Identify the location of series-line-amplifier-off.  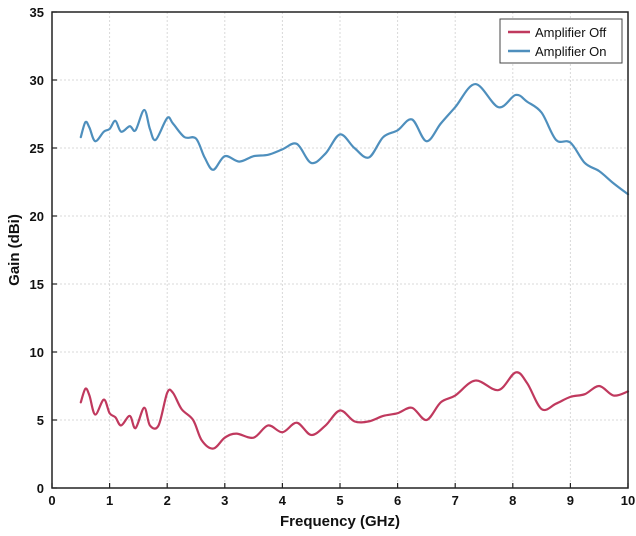
(354, 410).